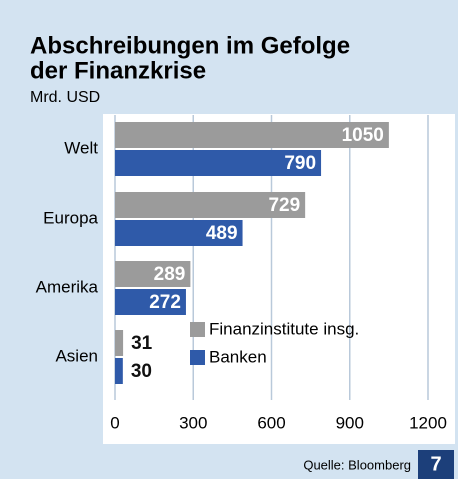 The image size is (458, 479). What do you see at coordinates (65, 97) in the screenshot?
I see `chart-subtitle: Mrd. USD` at bounding box center [65, 97].